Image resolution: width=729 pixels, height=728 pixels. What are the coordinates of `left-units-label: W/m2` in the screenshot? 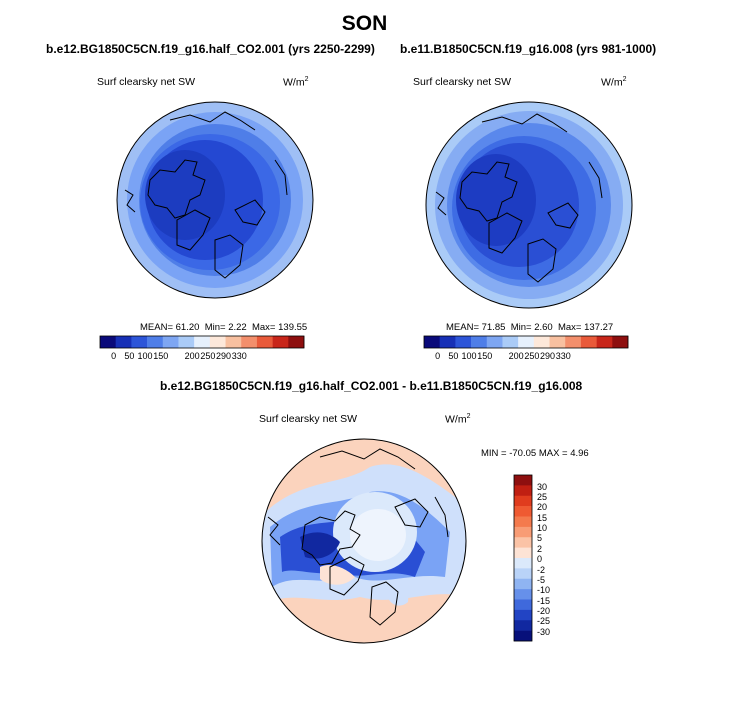 It's located at (296, 82).